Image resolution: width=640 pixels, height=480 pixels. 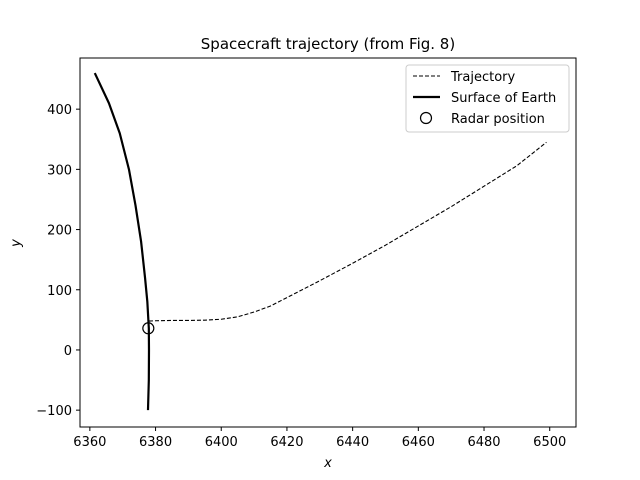 I want to click on legend-label: Radar position, so click(x=498, y=119).